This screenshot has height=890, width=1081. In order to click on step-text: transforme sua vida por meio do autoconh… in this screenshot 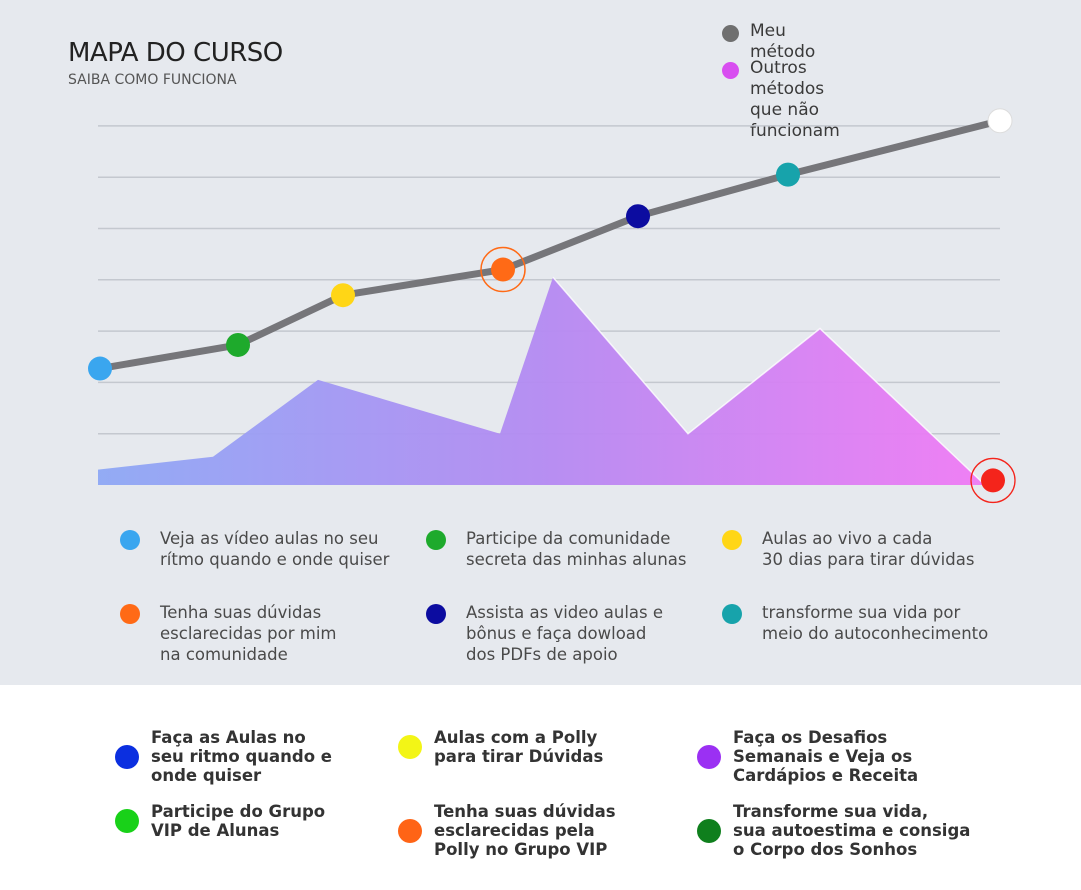, I will do `click(875, 623)`.